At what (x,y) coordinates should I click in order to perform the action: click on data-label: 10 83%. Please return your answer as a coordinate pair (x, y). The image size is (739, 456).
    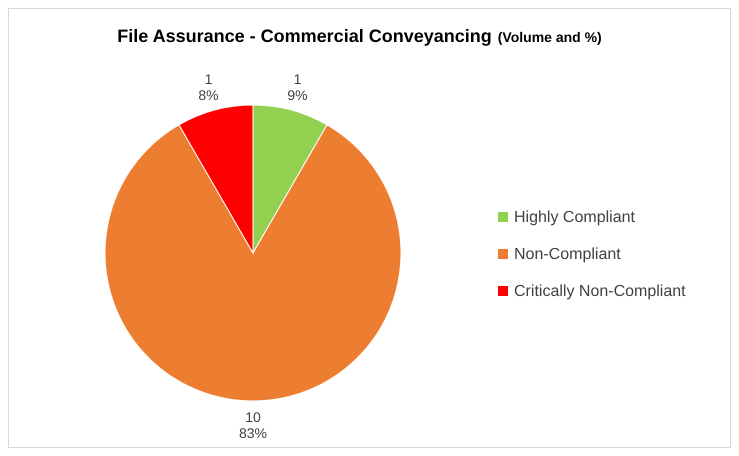
    Looking at the image, I should click on (253, 425).